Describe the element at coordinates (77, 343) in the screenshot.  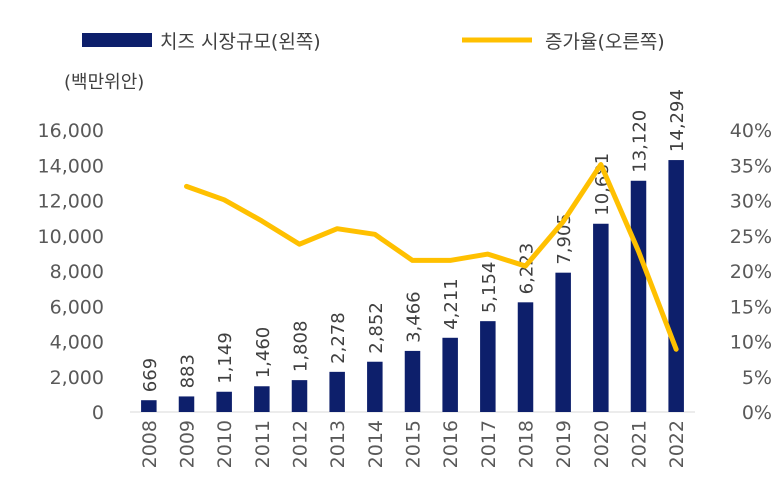
I see `left-axis-tick-label: 4,000` at that location.